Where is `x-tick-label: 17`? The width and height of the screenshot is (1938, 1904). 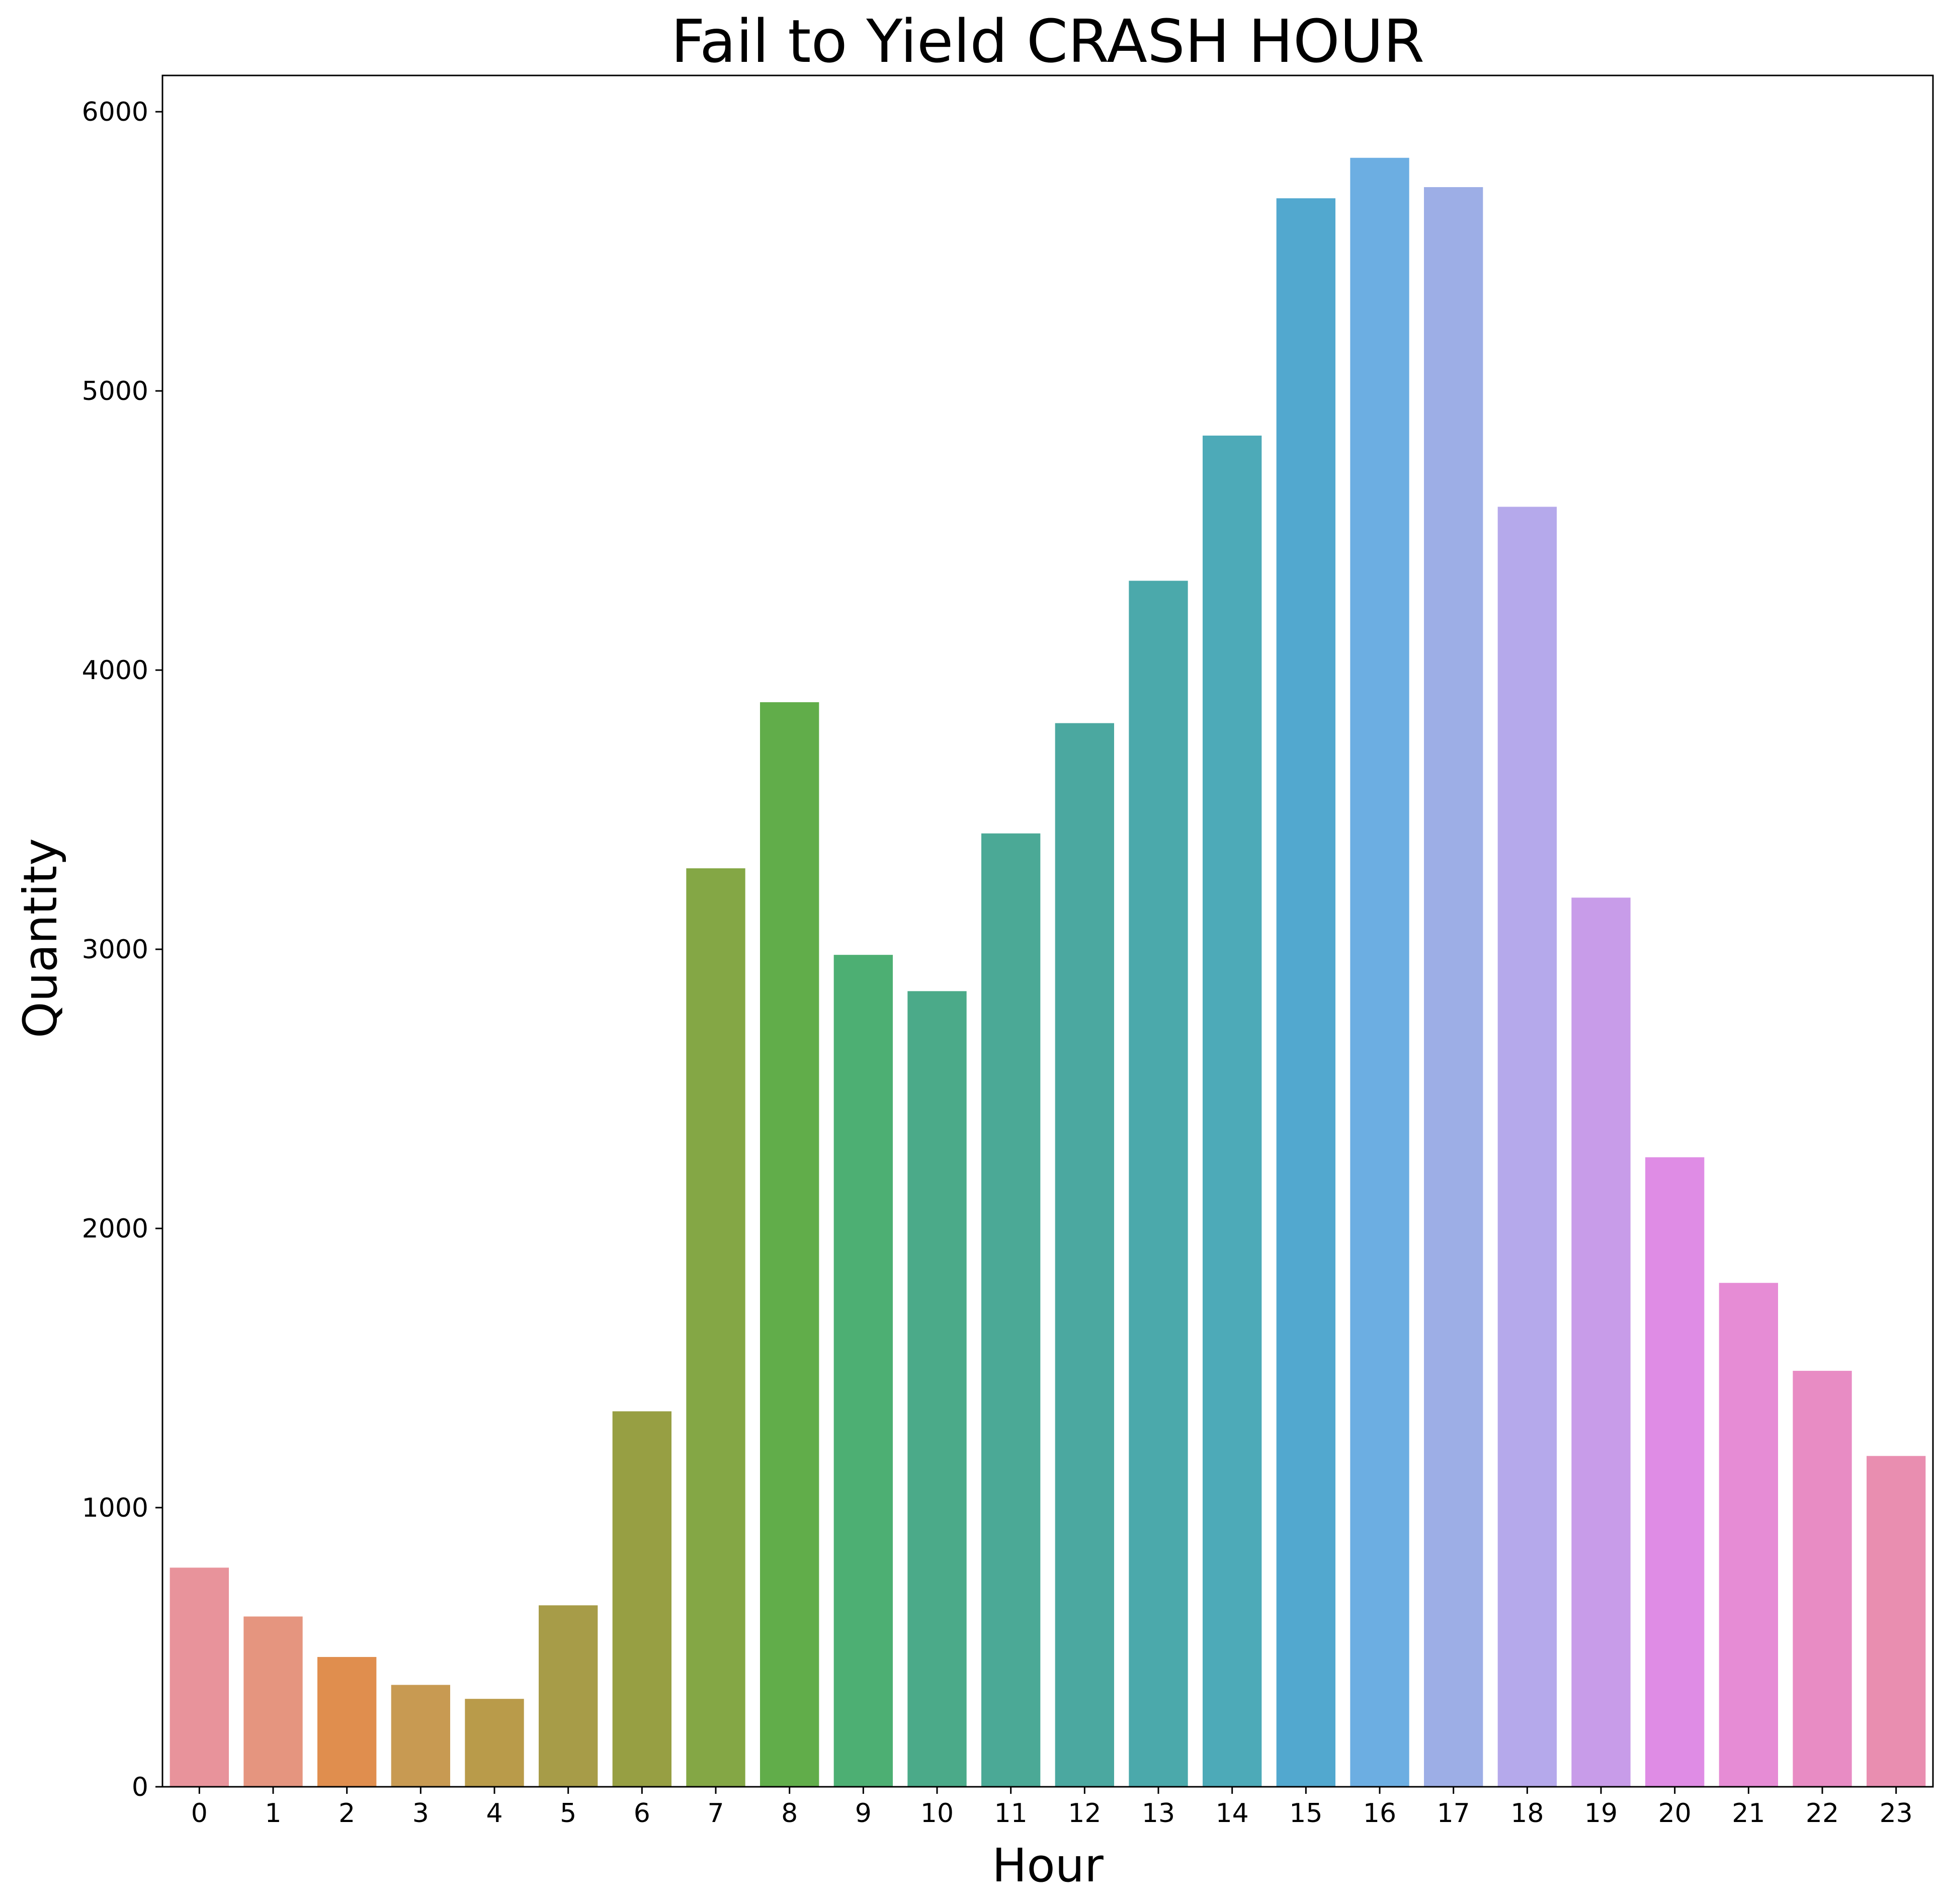 x-tick-label: 17 is located at coordinates (1453, 1813).